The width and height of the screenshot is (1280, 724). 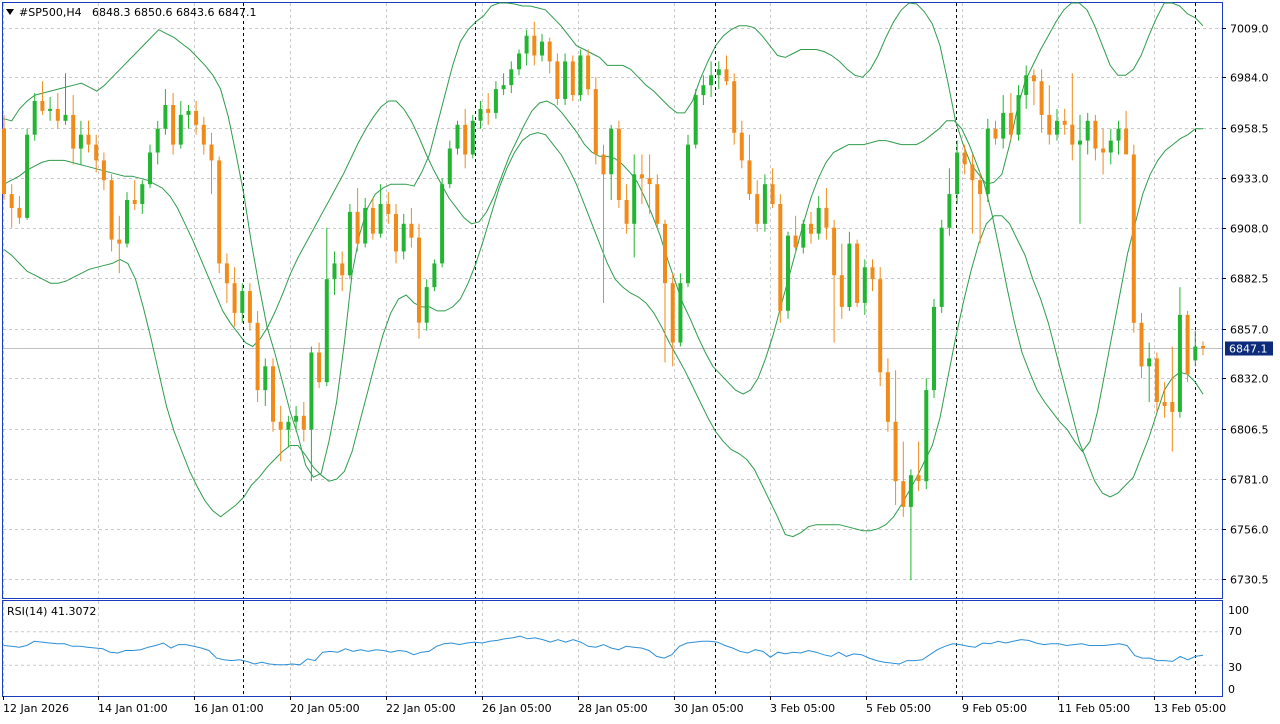 I want to click on price-tick-label: 6781.0, so click(x=1249, y=480).